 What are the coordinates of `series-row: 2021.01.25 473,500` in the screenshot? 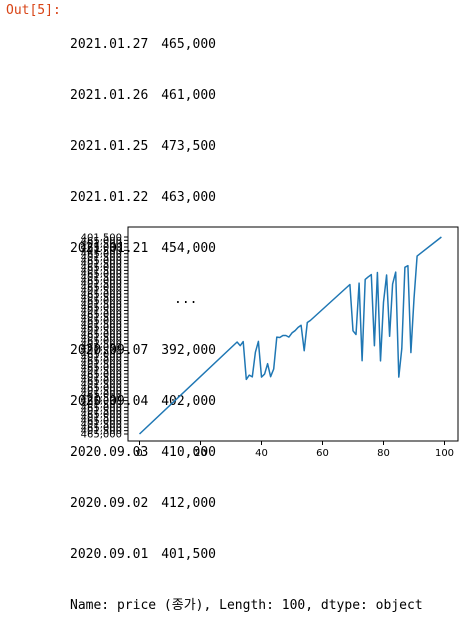 It's located at (246, 146).